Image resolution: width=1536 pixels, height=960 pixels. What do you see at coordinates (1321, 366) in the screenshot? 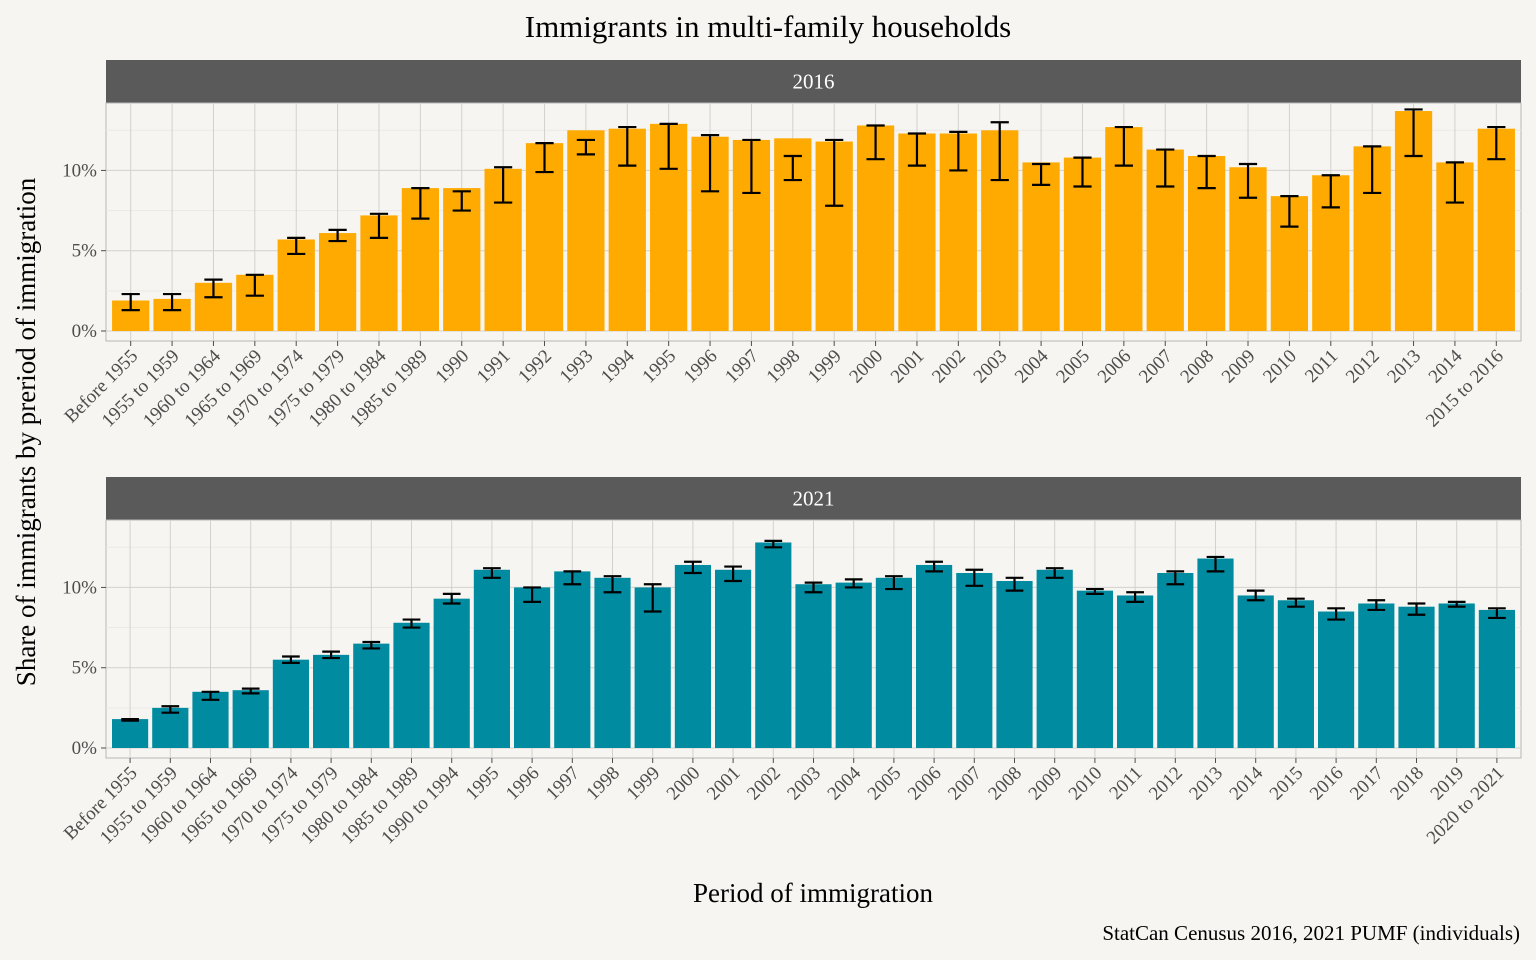
I see `x-tick-label: 2011` at bounding box center [1321, 366].